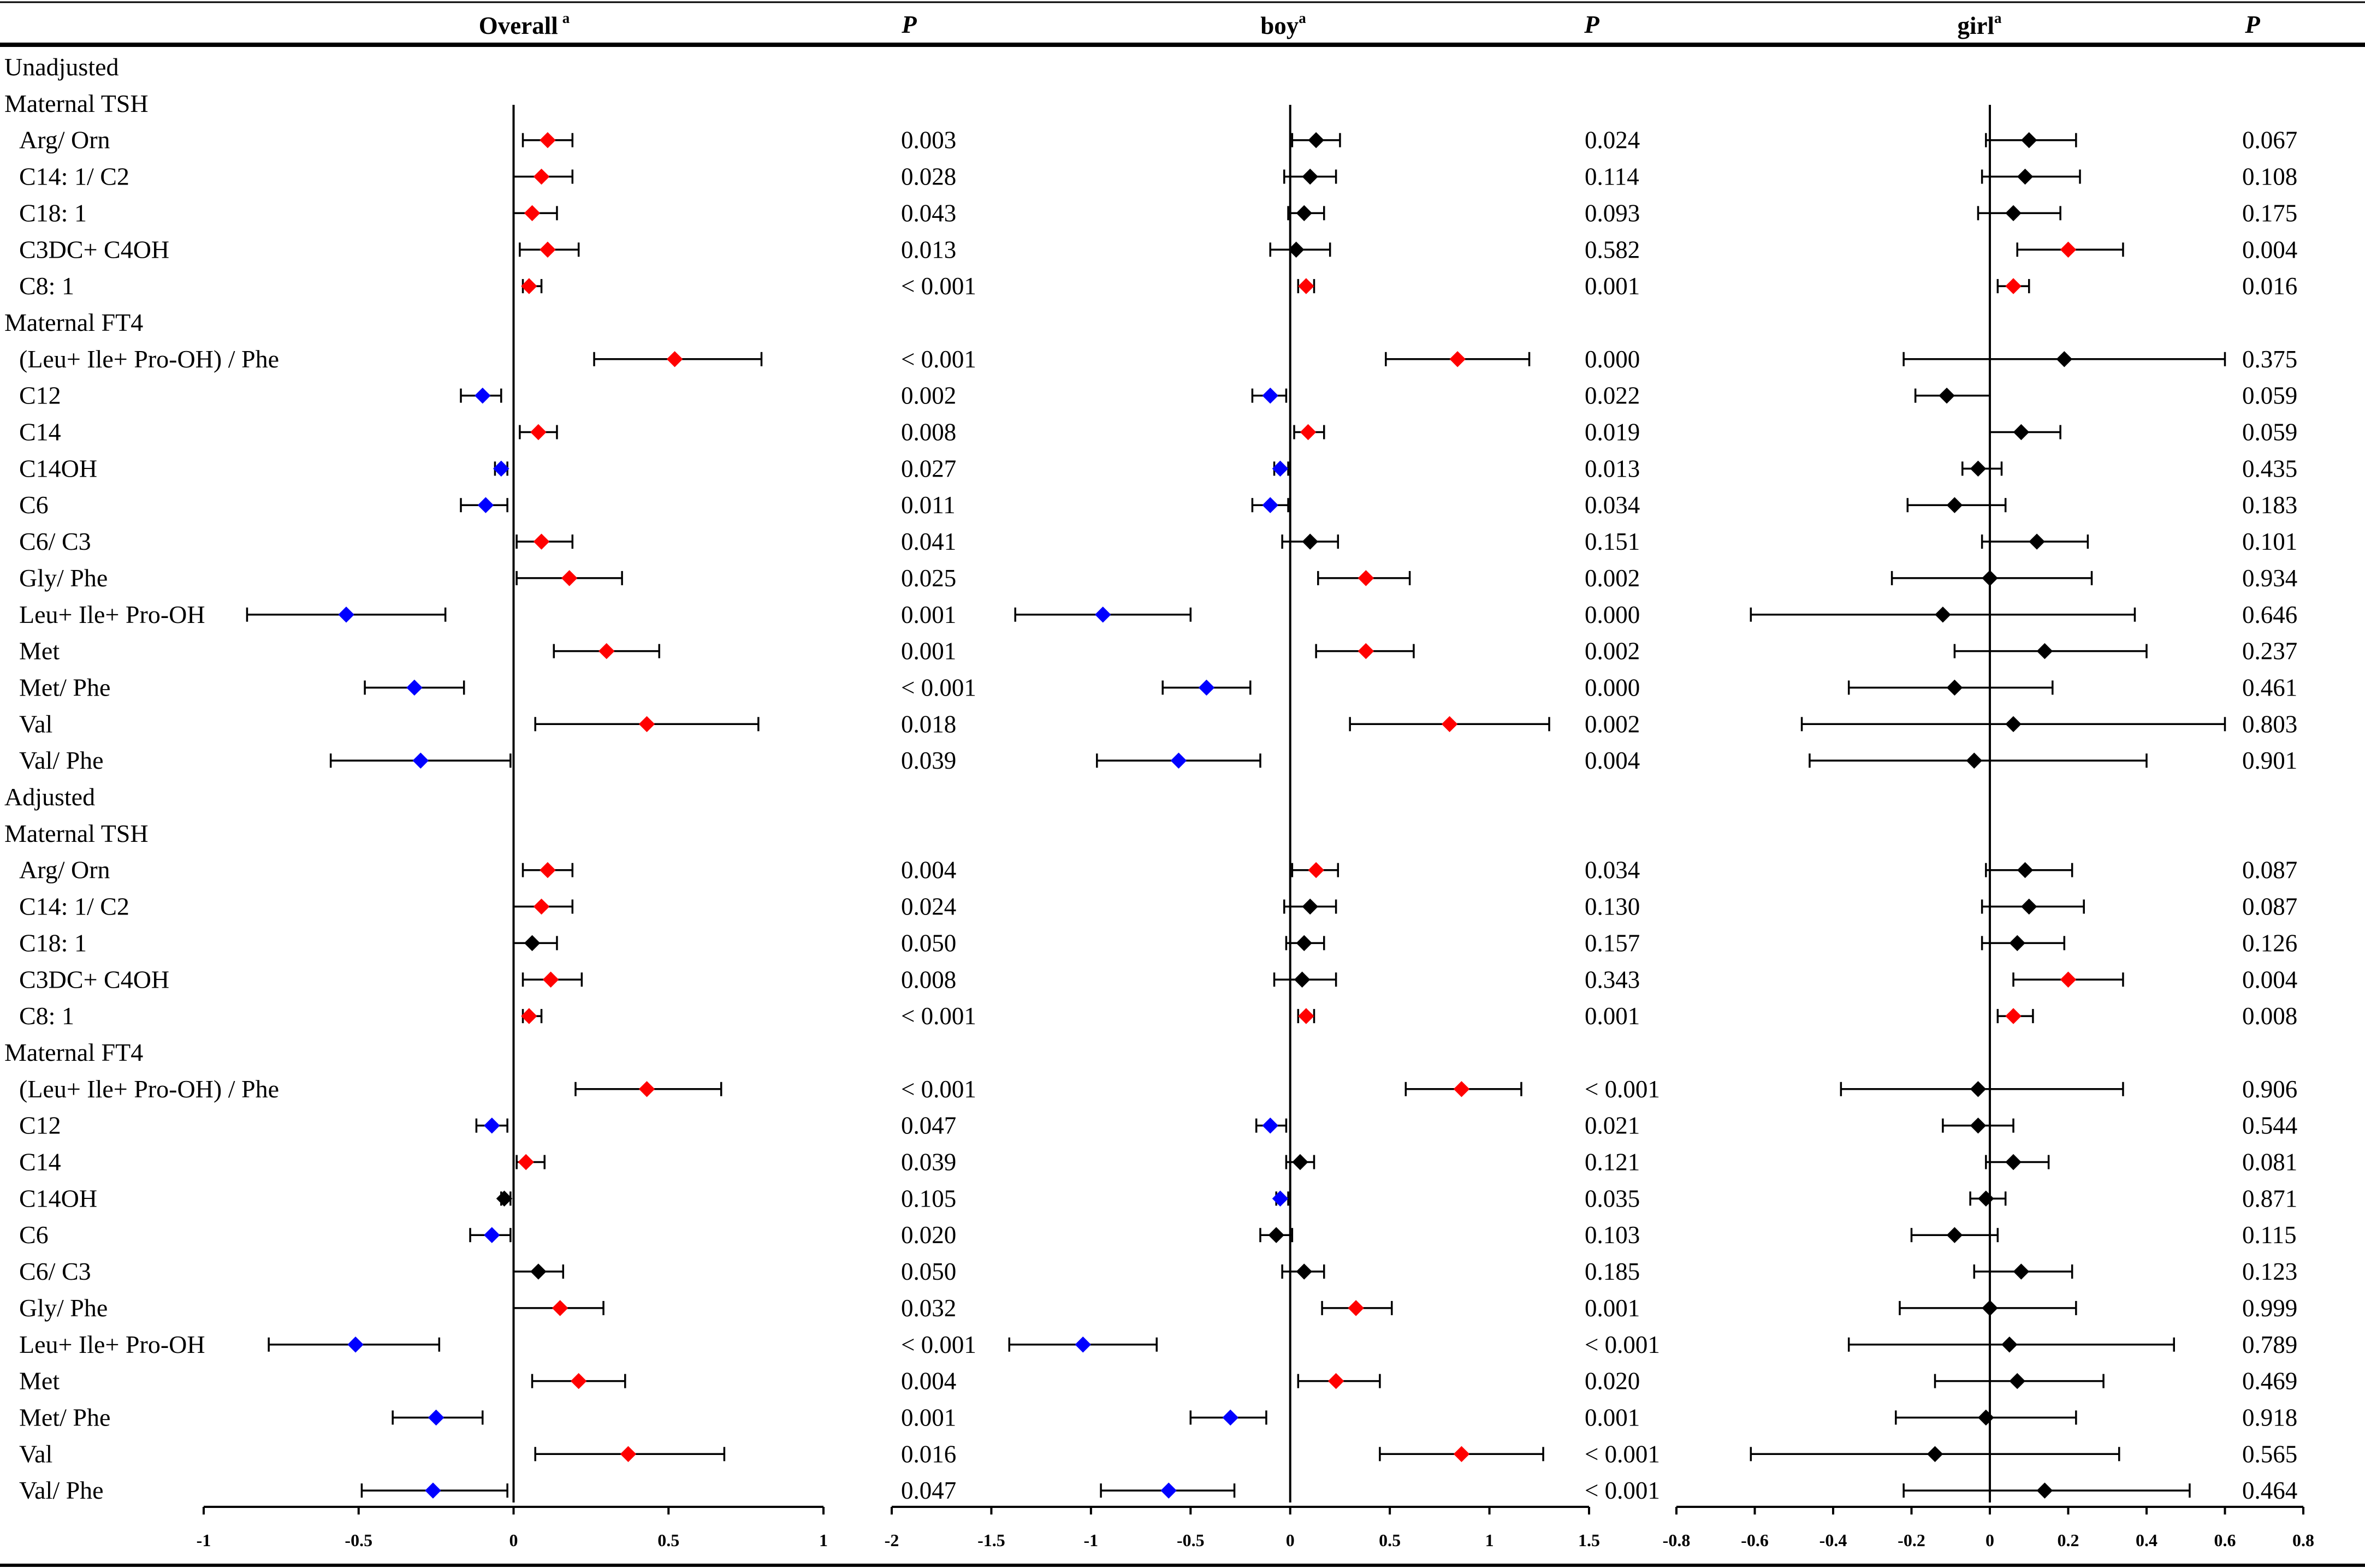 This screenshot has width=2365, height=1568. What do you see at coordinates (928, 213) in the screenshot?
I see `p-value-overall: 0.043` at bounding box center [928, 213].